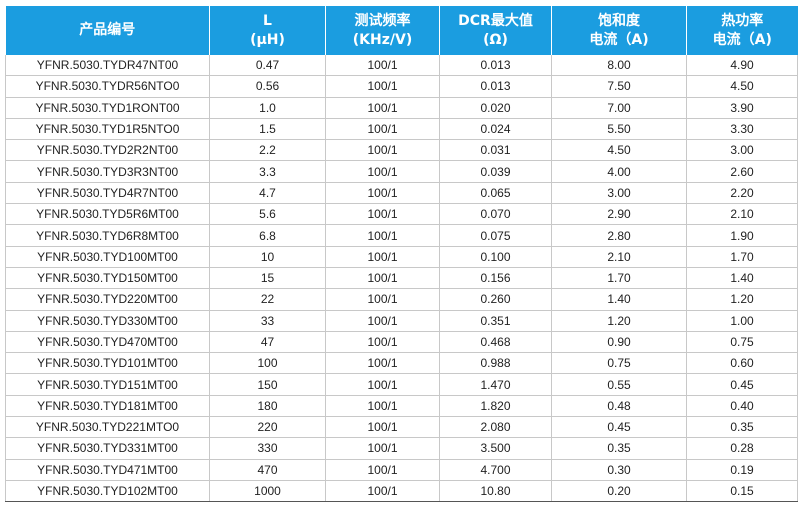 This screenshot has width=800, height=507. I want to click on cell-part-number: YFNR.5030.TYD101MT00, so click(107, 363).